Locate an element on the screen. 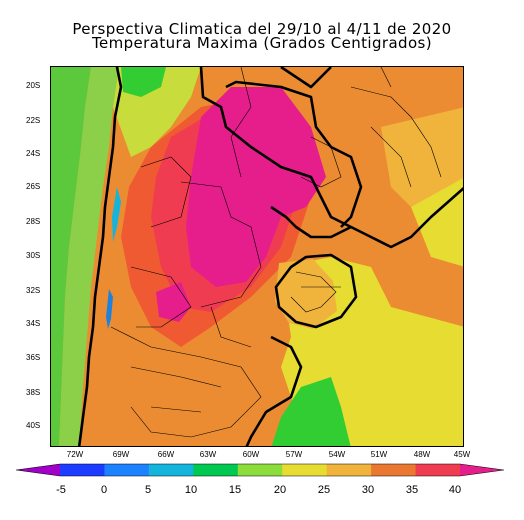  lat-label: 32S is located at coordinates (33, 290).